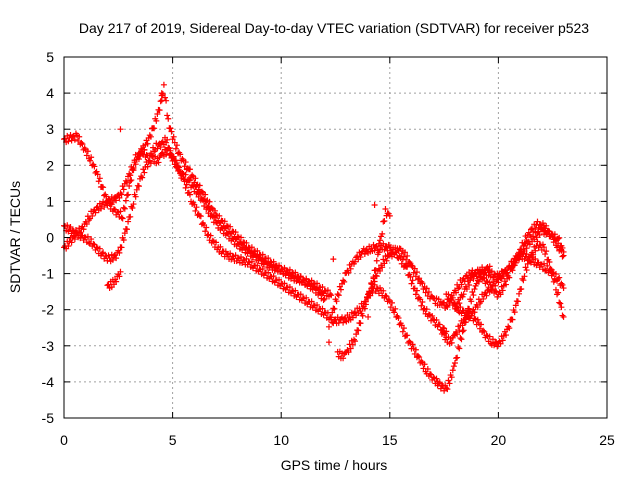  Describe the element at coordinates (48, 418) in the screenshot. I see `y-tick-label: -5` at that location.